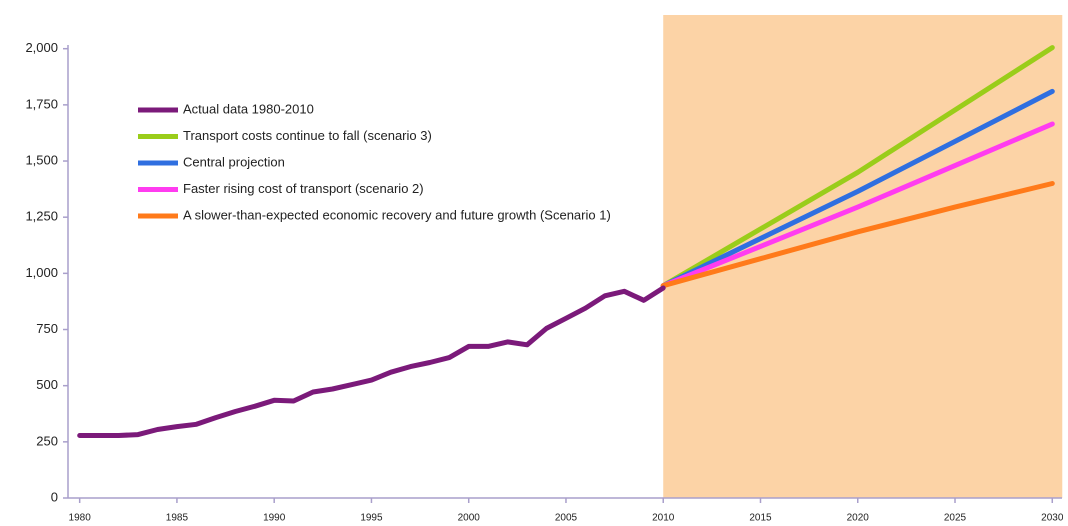  Describe the element at coordinates (248, 108) in the screenshot. I see `legend-label: Actual data 1980-2010` at that location.